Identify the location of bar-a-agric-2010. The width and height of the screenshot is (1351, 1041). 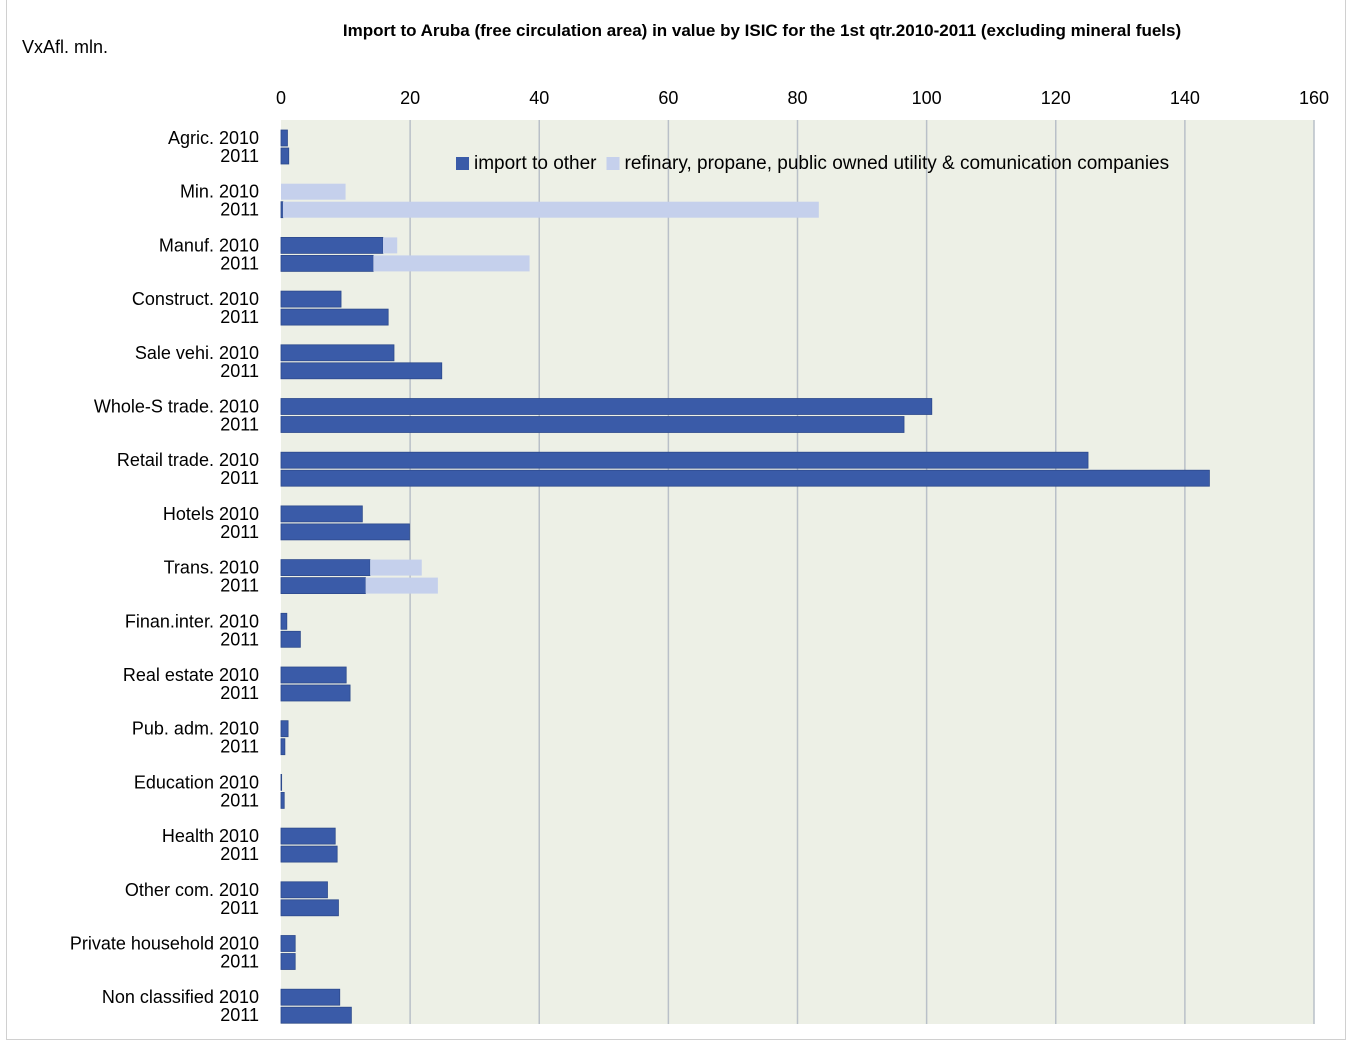
(284, 138).